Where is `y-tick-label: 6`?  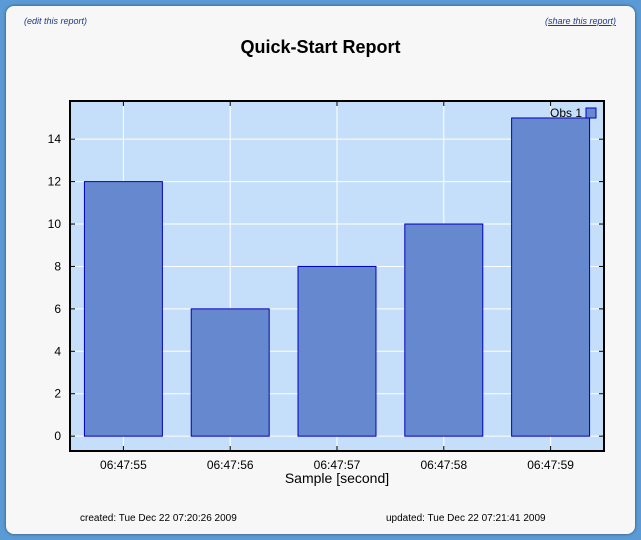
y-tick-label: 6 is located at coordinates (57, 309).